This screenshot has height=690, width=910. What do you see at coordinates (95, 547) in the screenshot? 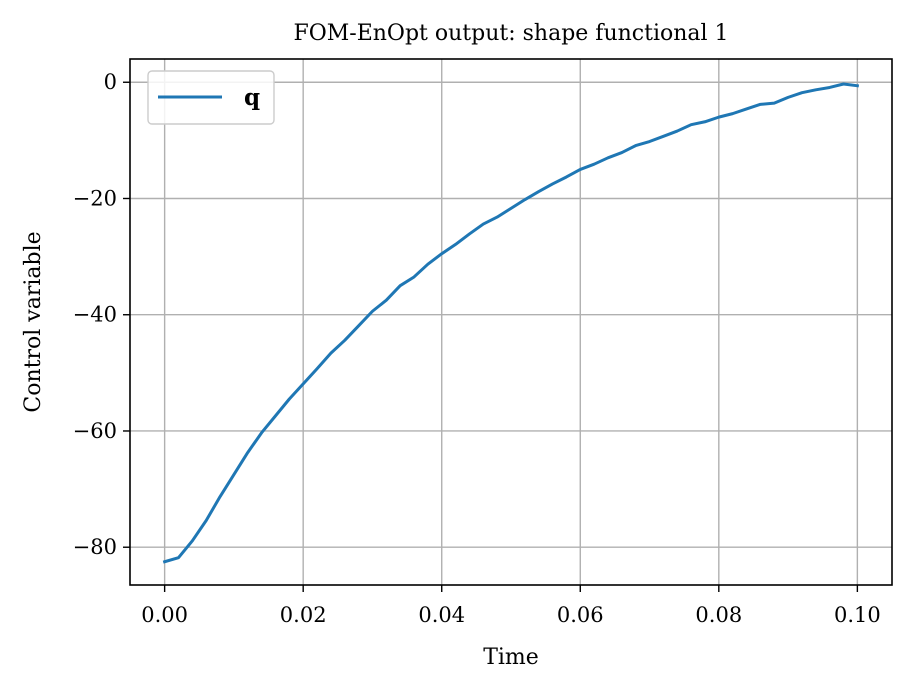
I see `y-tick-label: −80` at bounding box center [95, 547].